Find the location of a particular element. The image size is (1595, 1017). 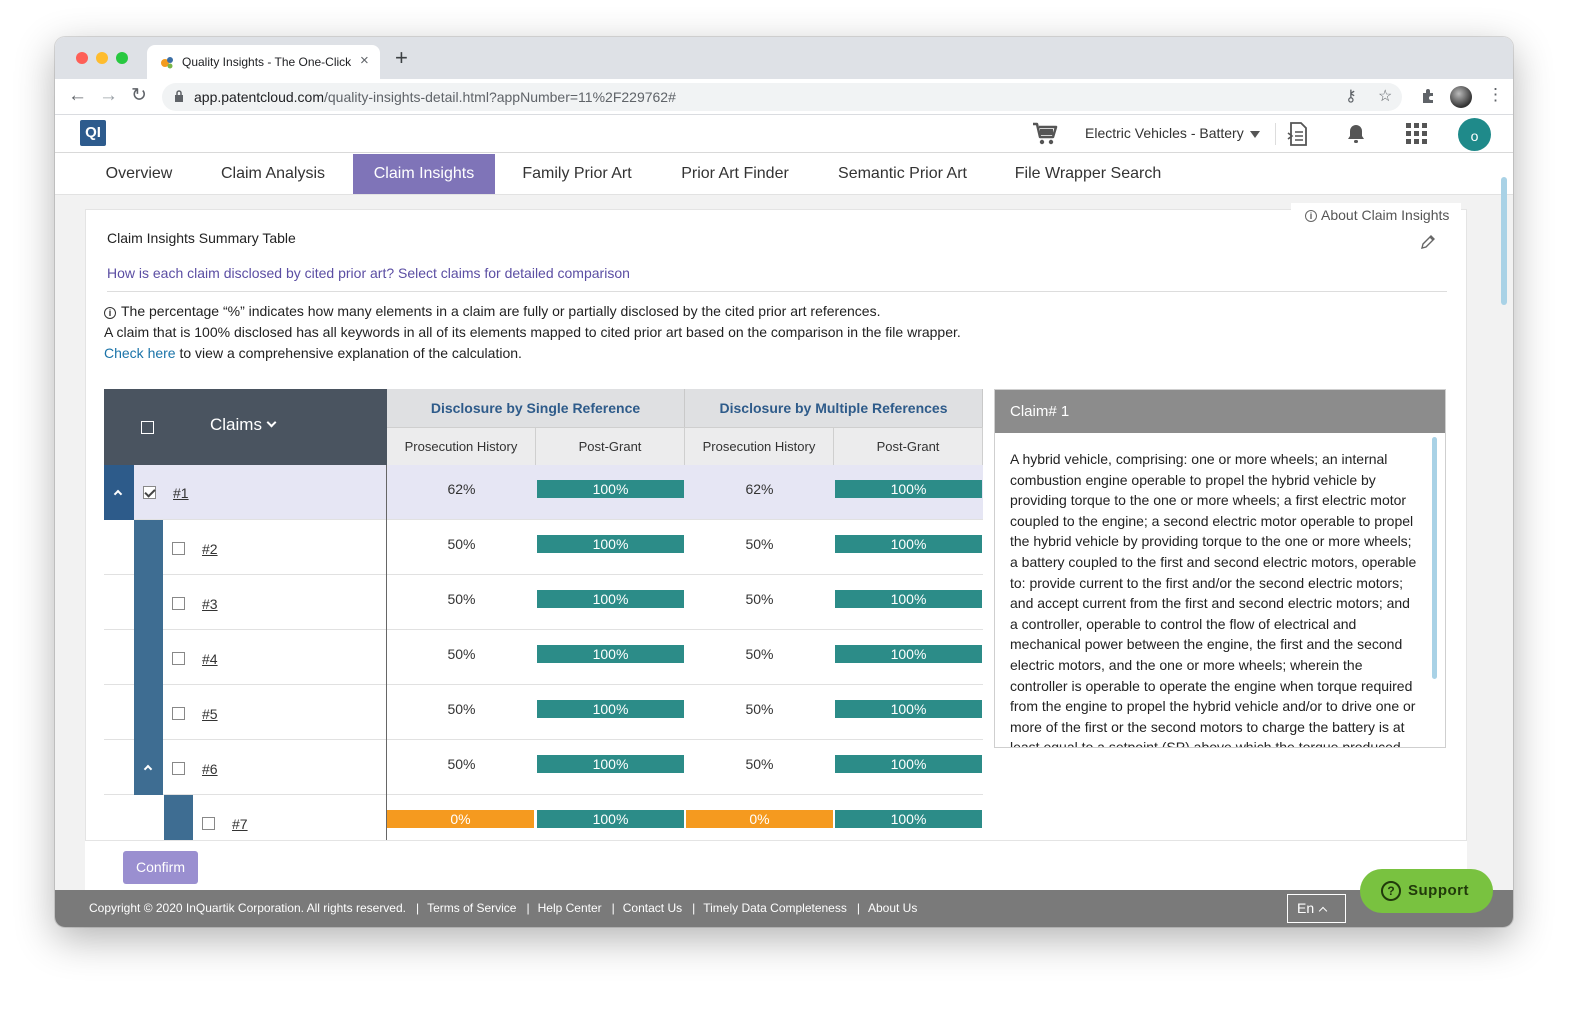

single-prosecution-bar: 0% is located at coordinates (460, 819).